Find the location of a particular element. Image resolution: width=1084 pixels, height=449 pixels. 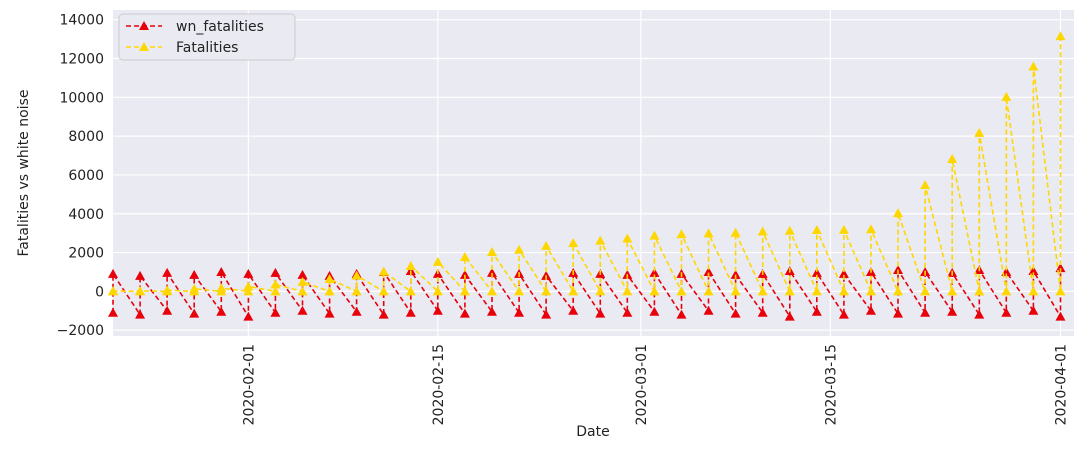

legend-box is located at coordinates (207, 37).